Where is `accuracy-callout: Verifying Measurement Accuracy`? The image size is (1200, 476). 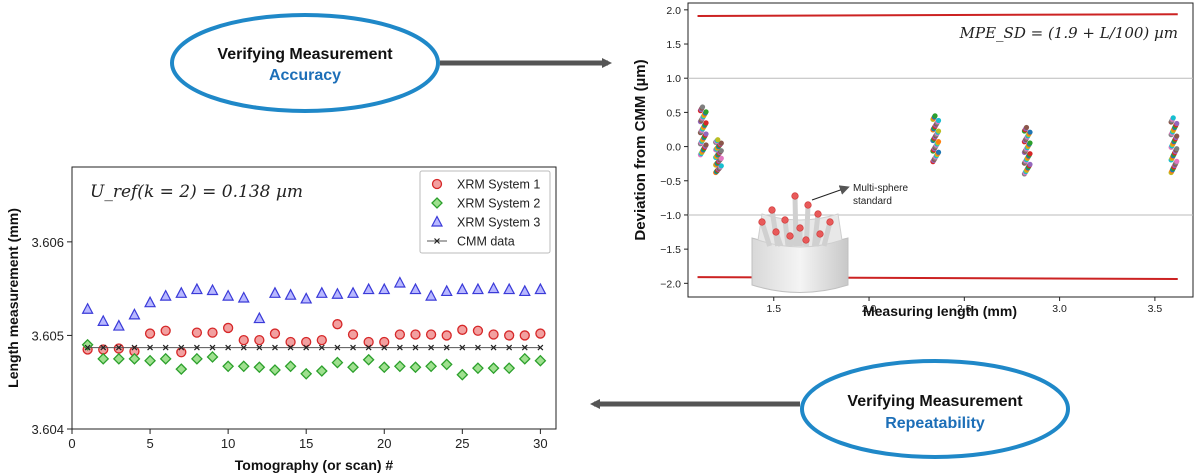 accuracy-callout: Verifying Measurement Accuracy is located at coordinates (391, 63).